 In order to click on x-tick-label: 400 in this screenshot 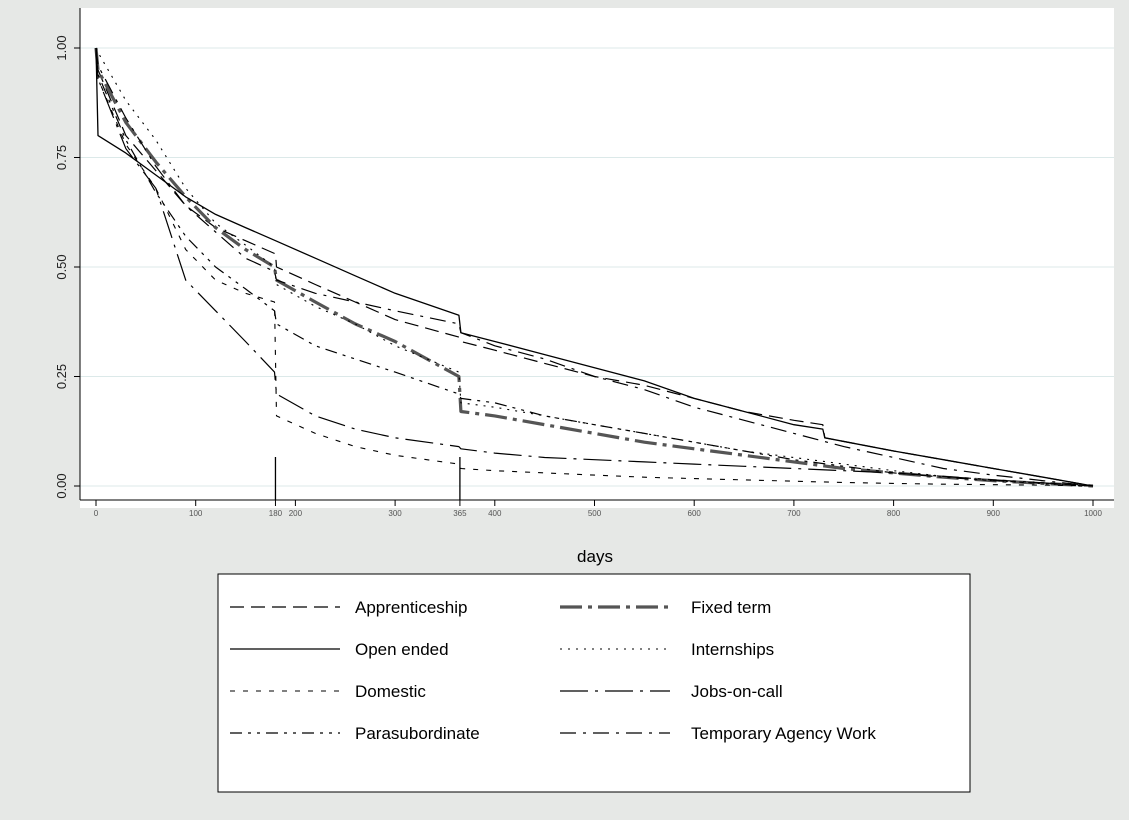, I will do `click(495, 513)`.